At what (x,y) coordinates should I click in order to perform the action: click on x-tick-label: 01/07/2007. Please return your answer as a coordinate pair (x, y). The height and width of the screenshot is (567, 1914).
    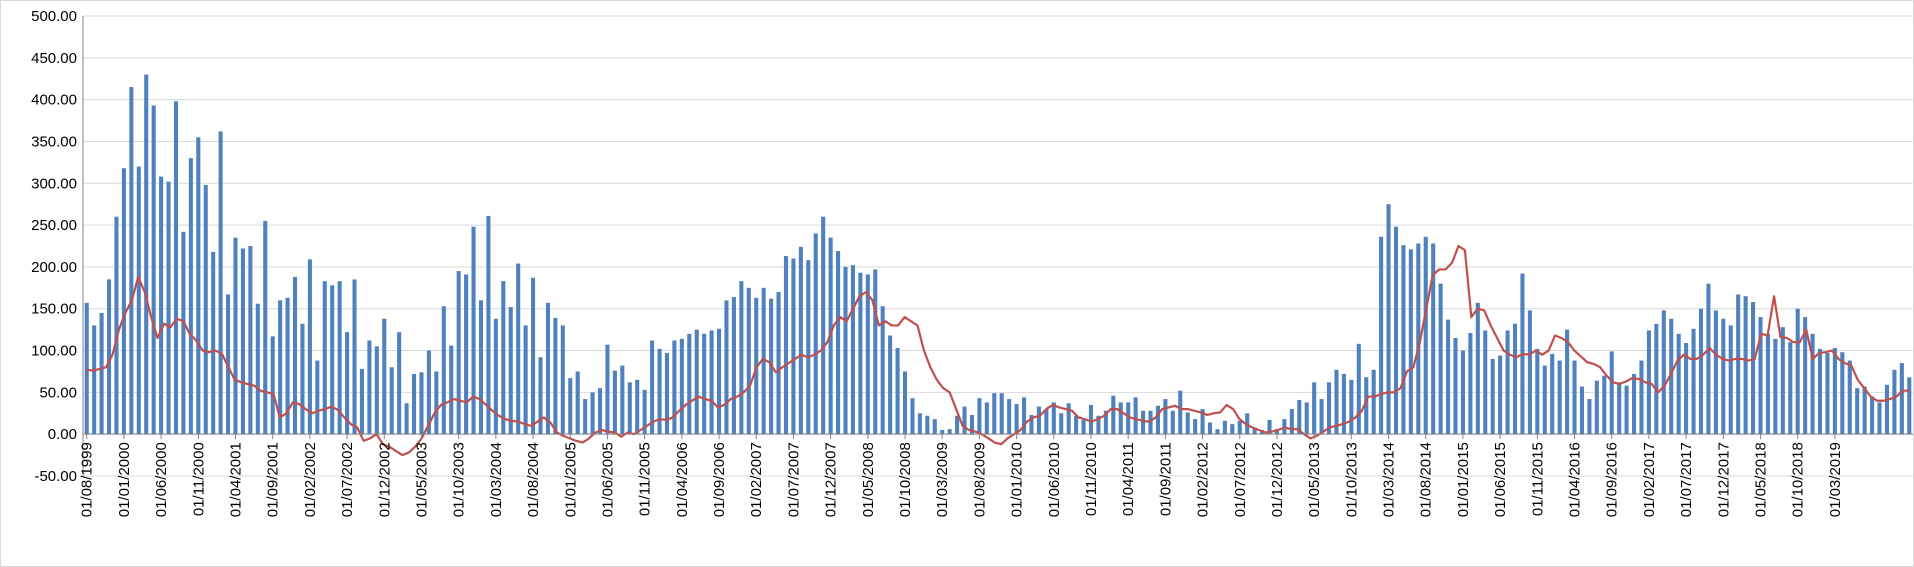
    Looking at the image, I should click on (793, 479).